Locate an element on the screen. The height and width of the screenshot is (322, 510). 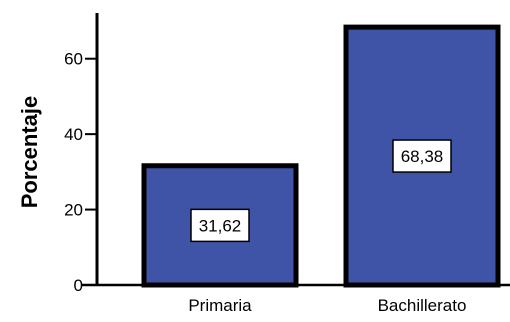
data-label: 68,38 is located at coordinates (422, 156).